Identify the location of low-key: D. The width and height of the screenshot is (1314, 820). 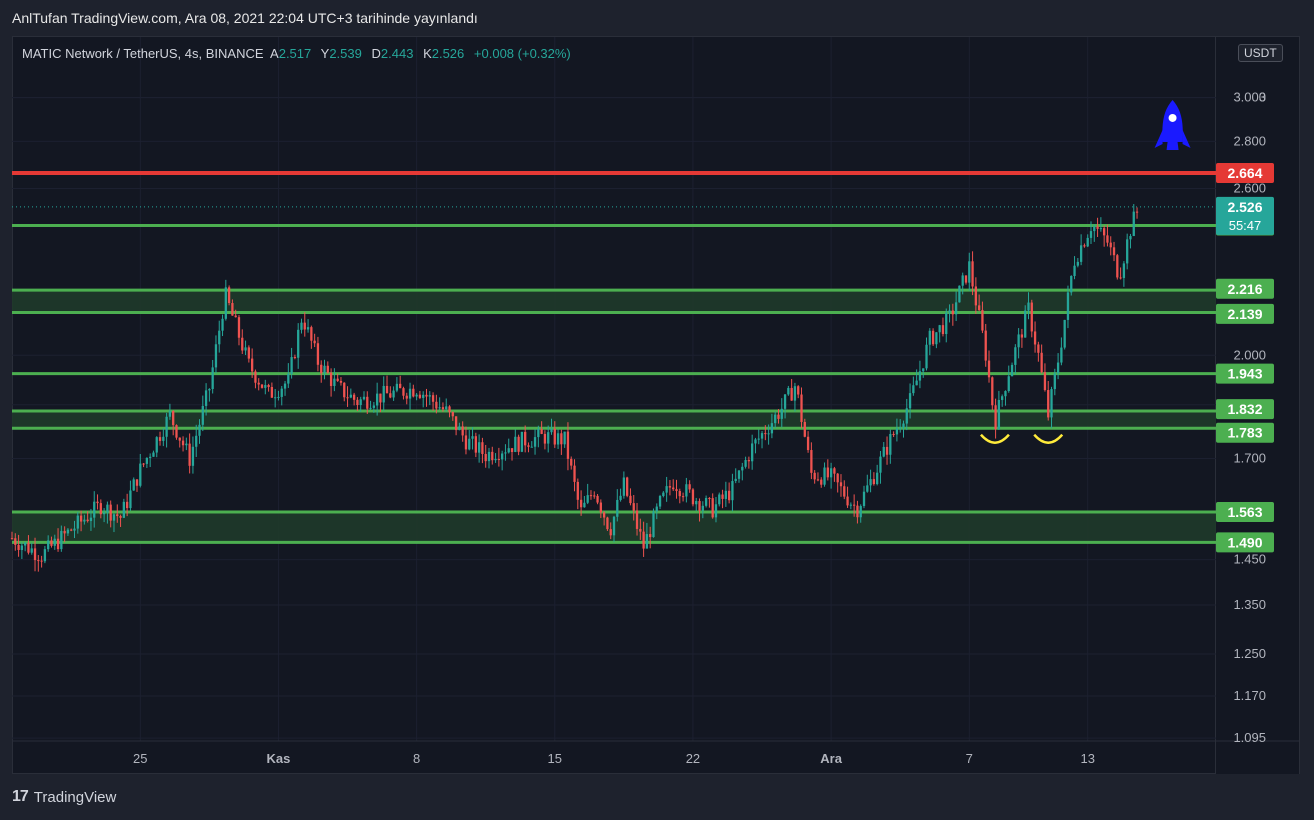
(376, 53).